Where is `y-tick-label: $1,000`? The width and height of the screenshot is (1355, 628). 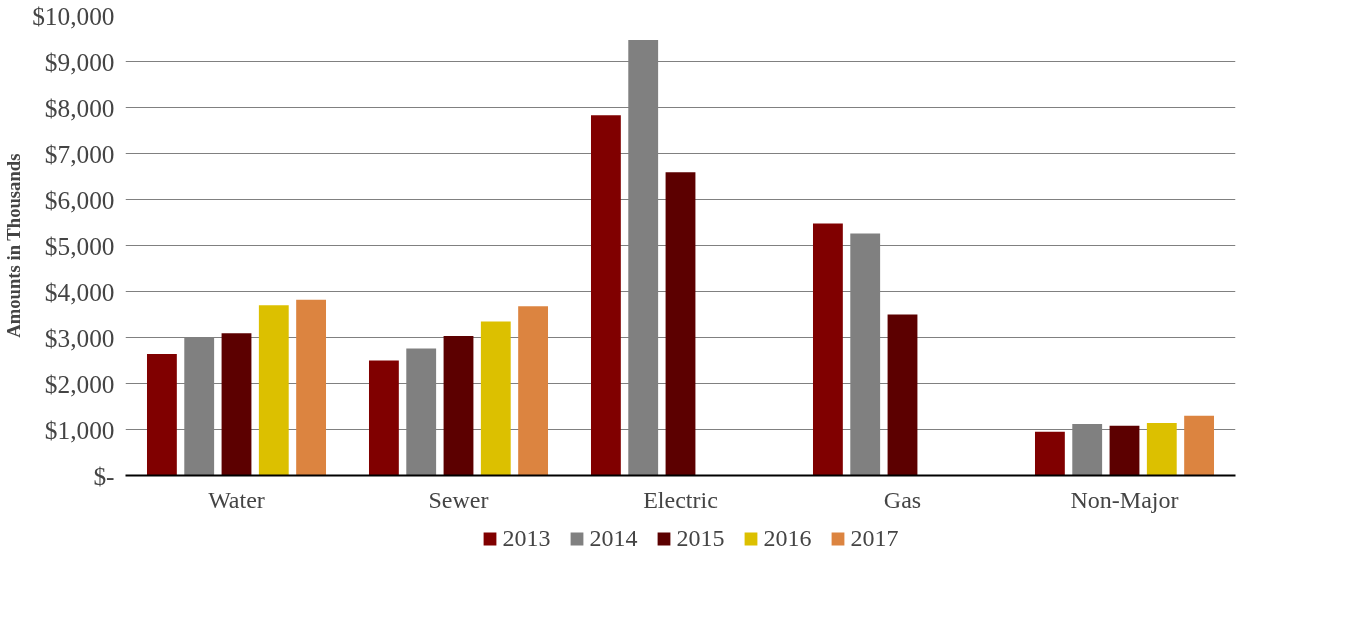
y-tick-label: $1,000 is located at coordinates (79, 429).